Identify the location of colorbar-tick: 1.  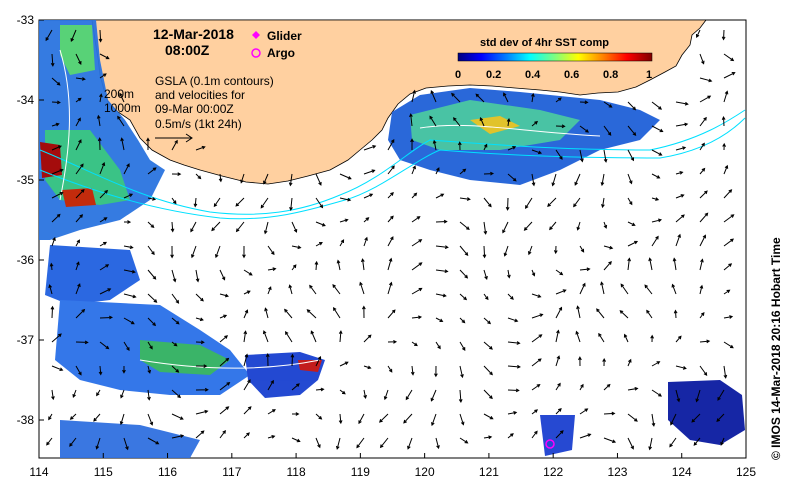
(649, 75).